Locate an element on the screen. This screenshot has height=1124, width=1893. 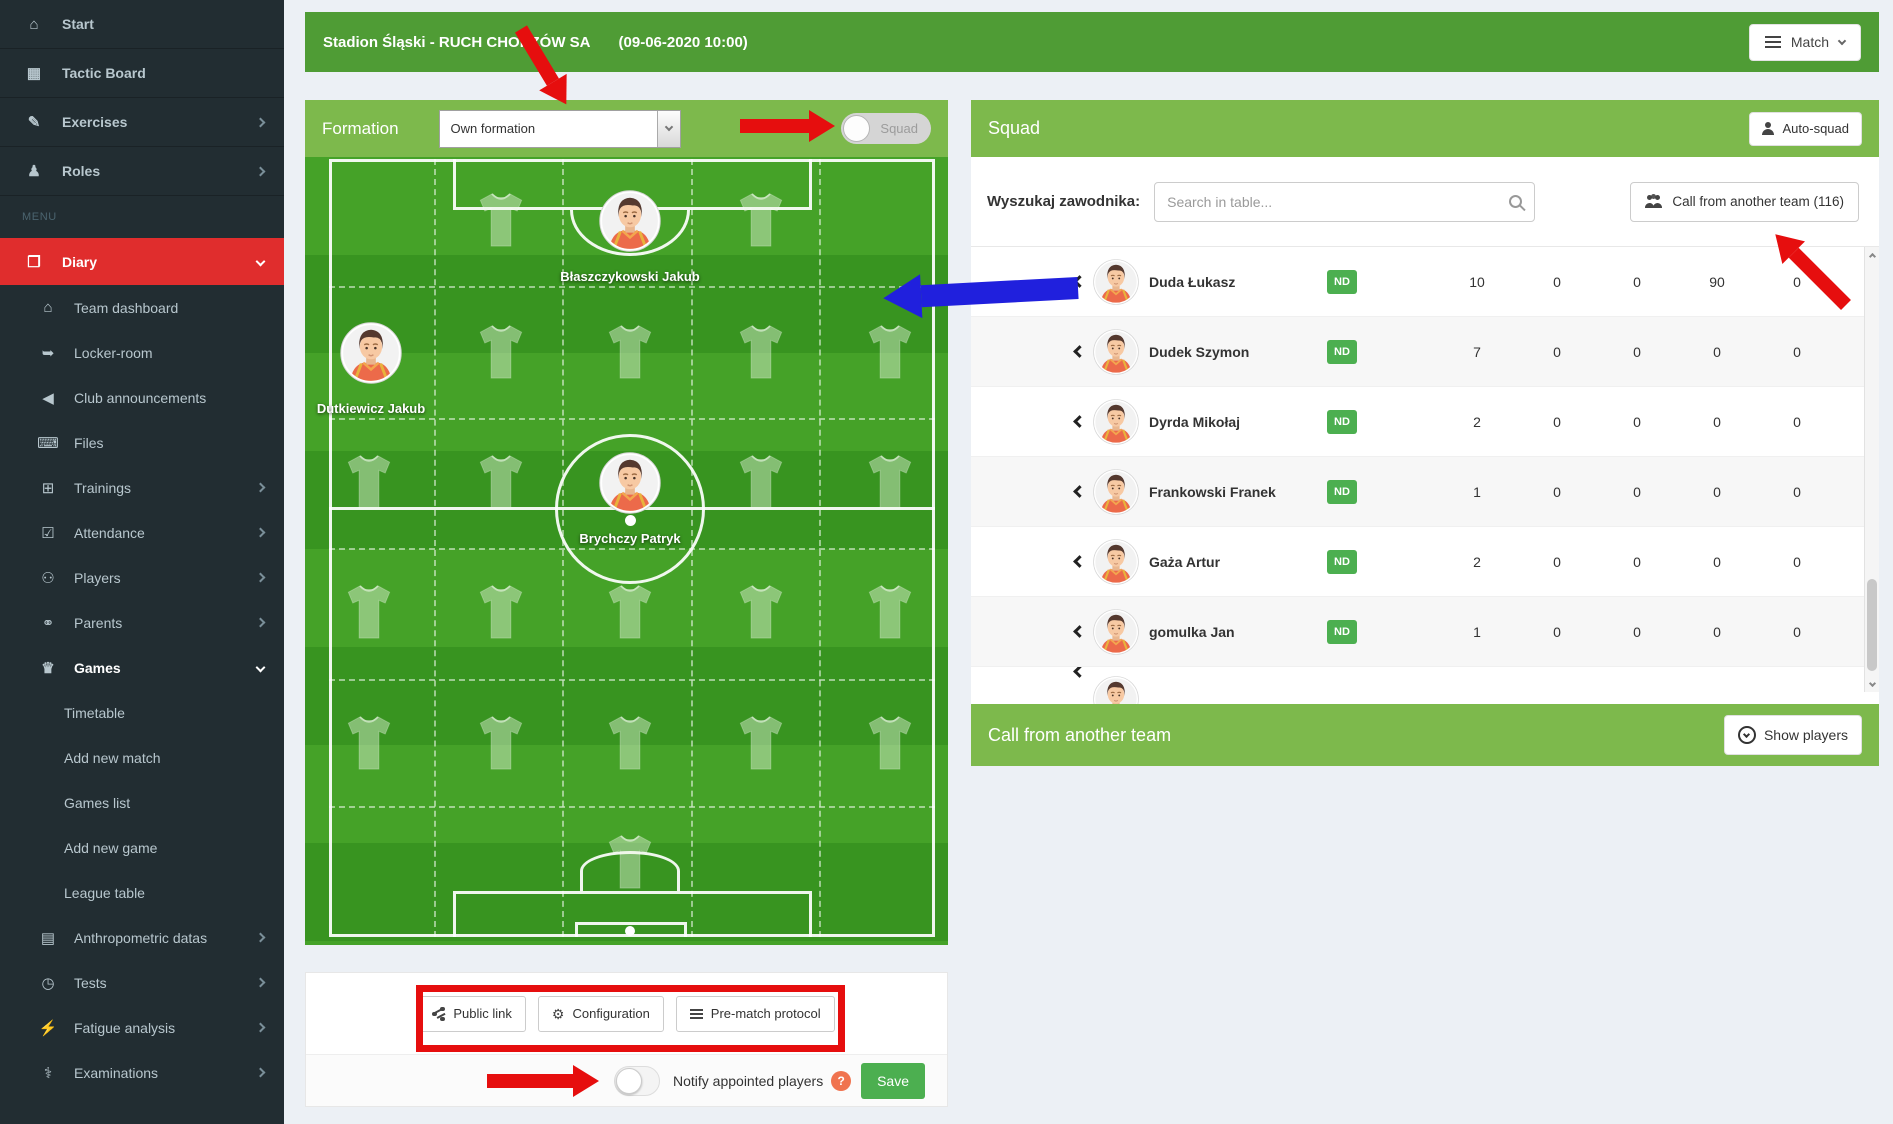
sidebar-item-add-new-game: Add new game is located at coordinates (142, 847).